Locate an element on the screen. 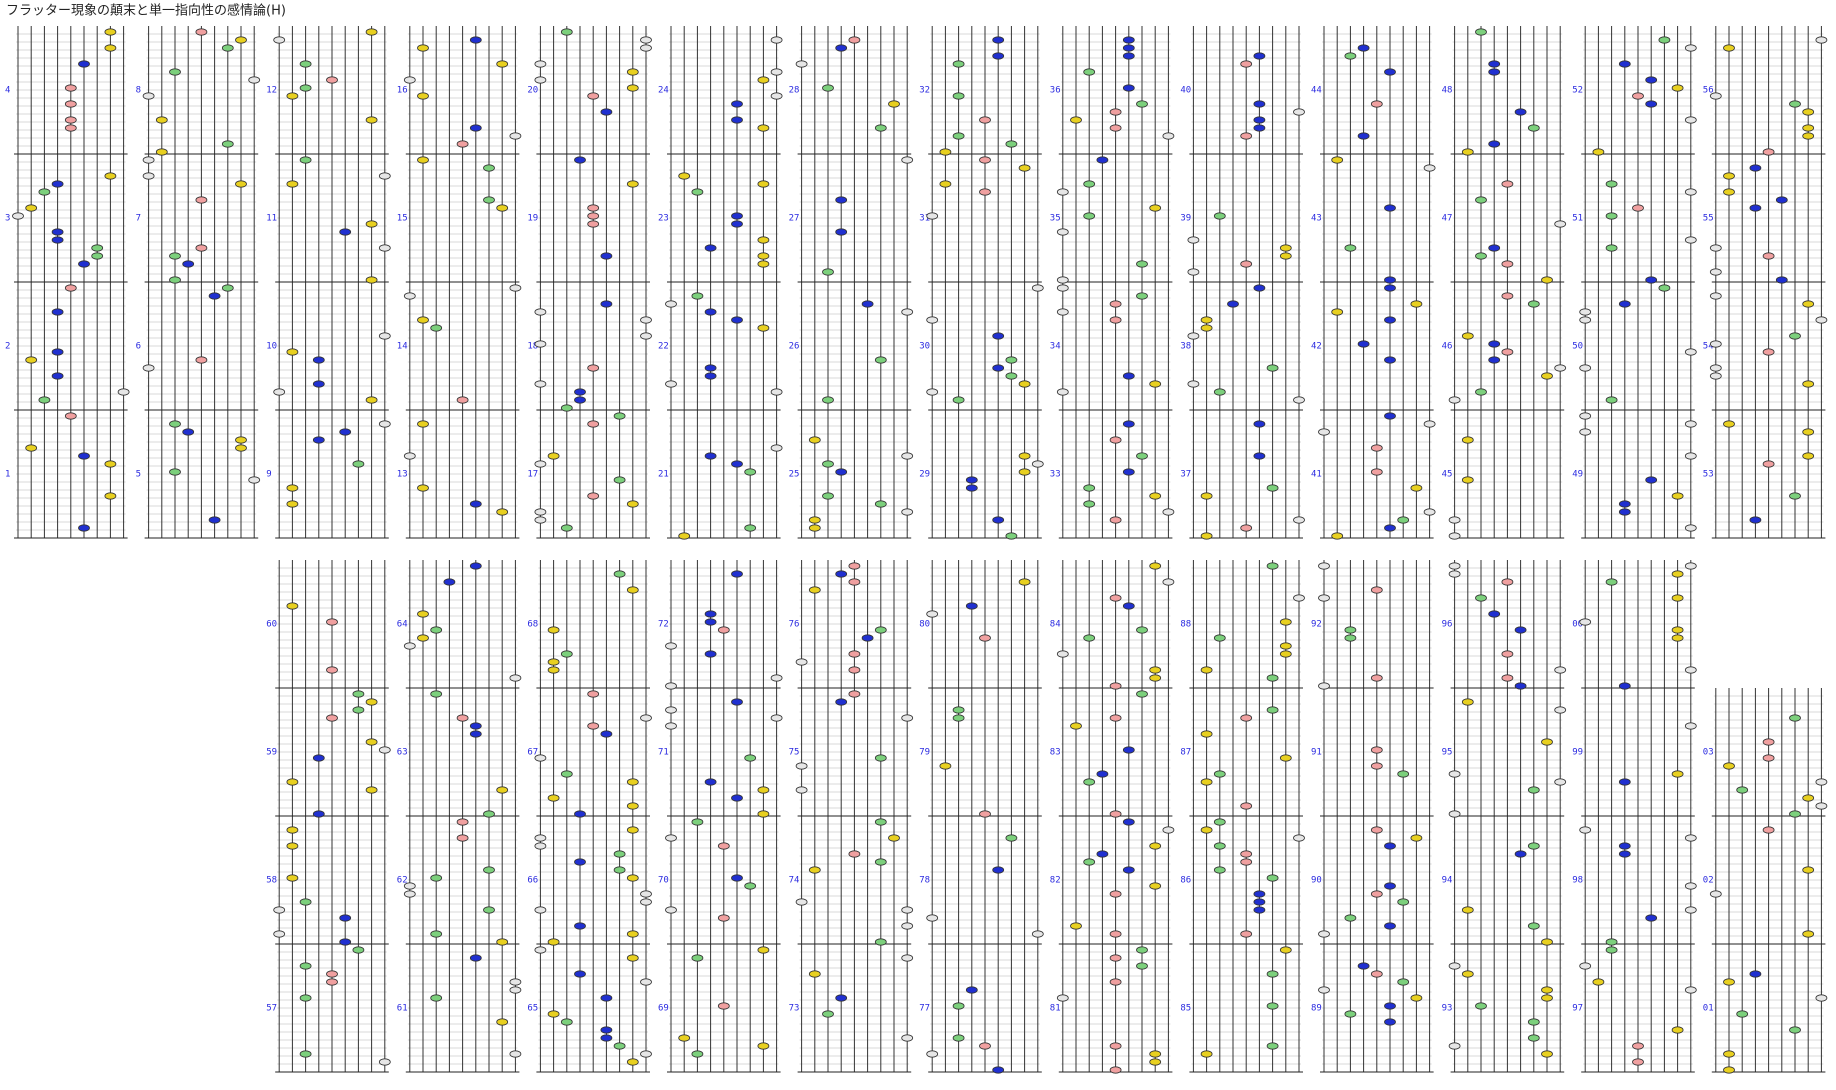 The image size is (1836, 1090). measure-number: 62 is located at coordinates (402, 881).